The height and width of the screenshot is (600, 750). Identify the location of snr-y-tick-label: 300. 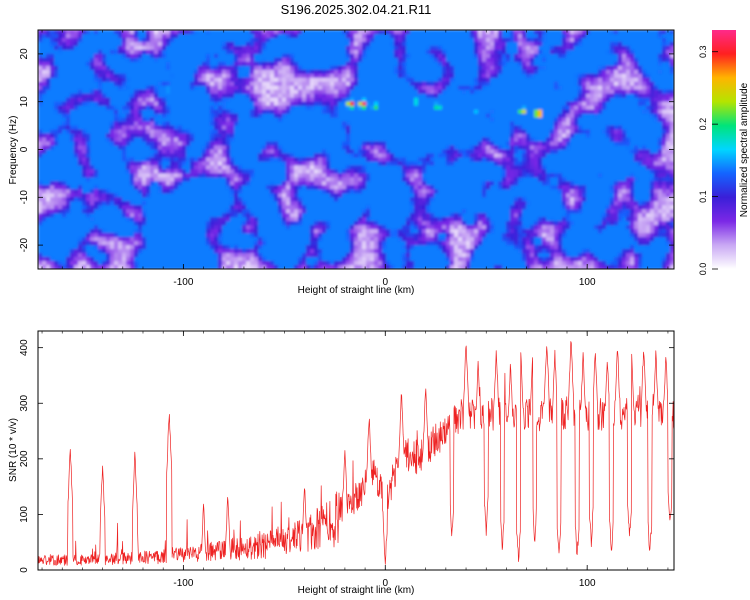
(24, 402).